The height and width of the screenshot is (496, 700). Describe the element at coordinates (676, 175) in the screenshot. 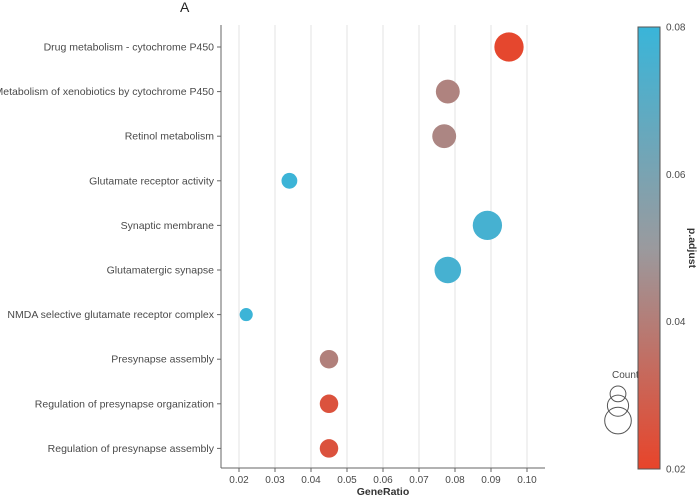

I see `colorbar-tick-label: 0.06` at that location.